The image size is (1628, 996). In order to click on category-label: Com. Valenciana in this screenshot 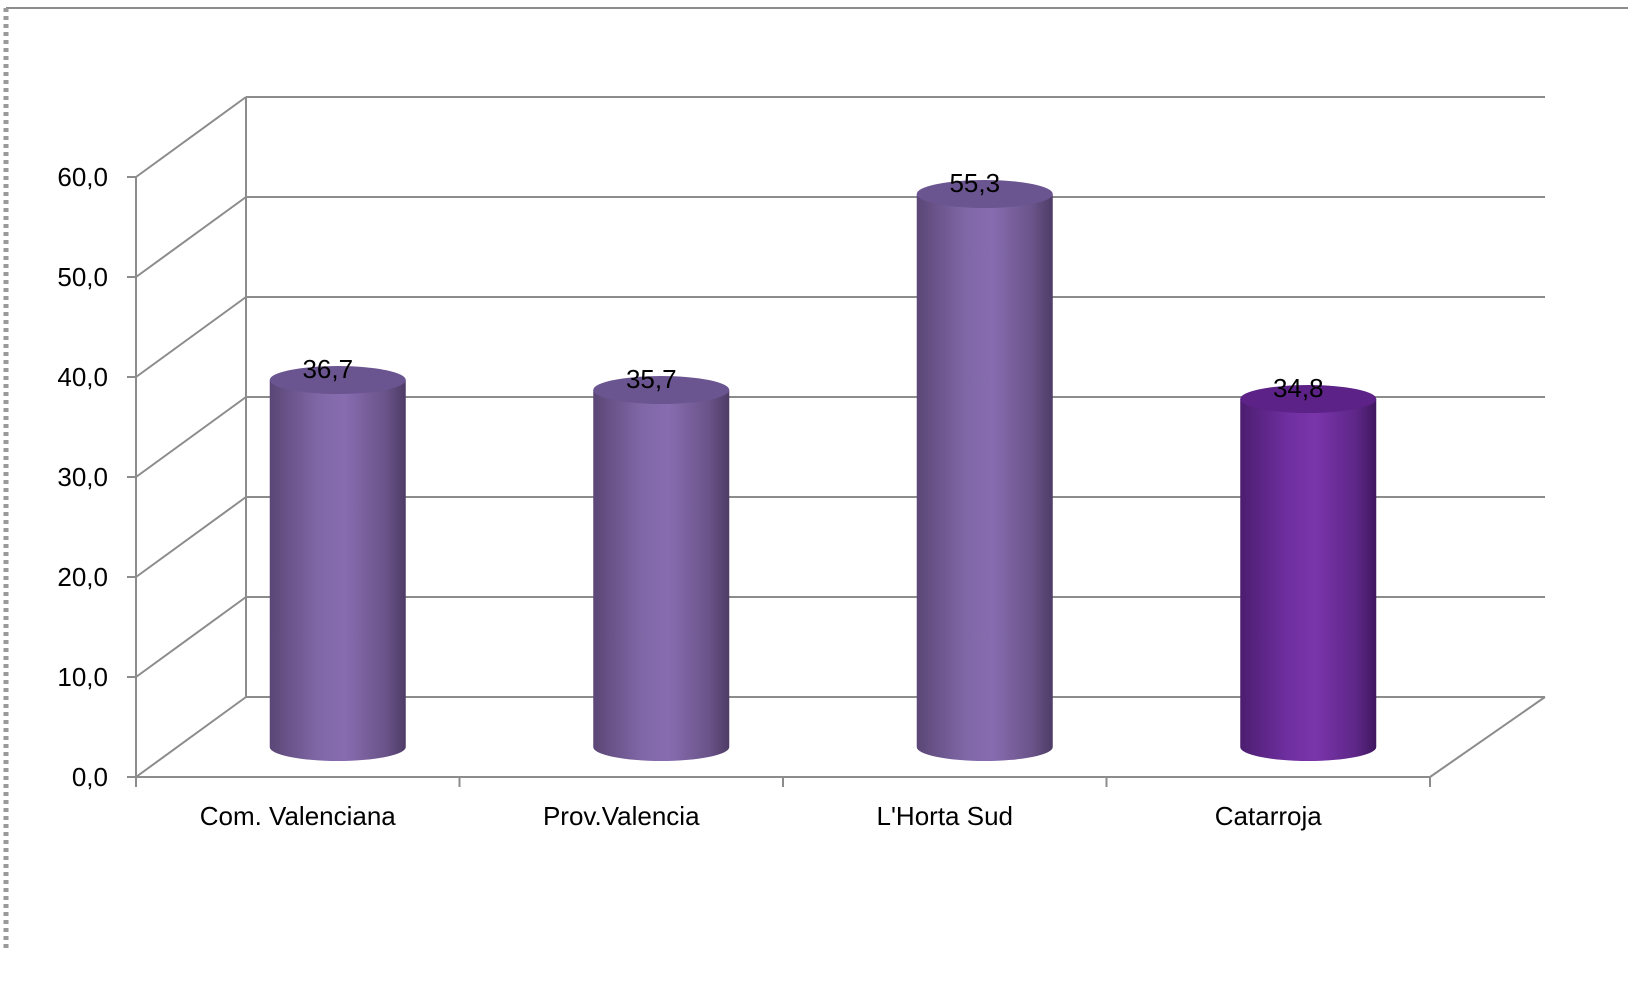, I will do `click(298, 816)`.